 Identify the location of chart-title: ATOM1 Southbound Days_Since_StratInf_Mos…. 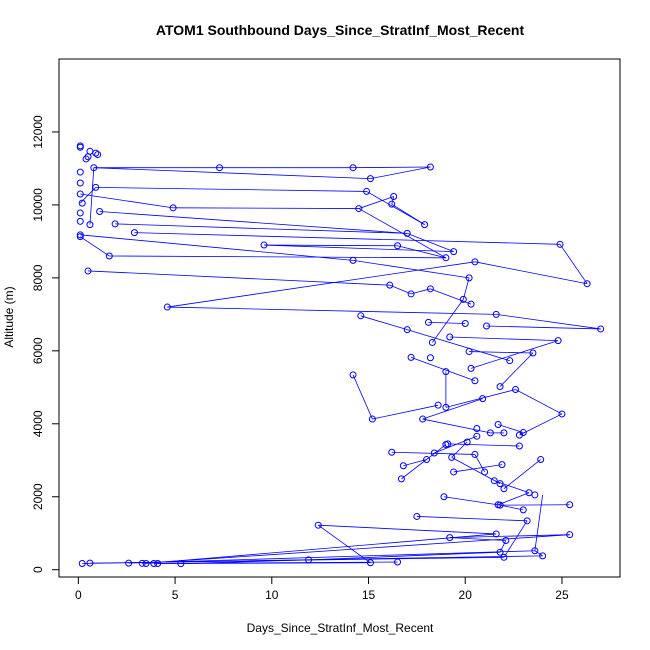
(340, 30).